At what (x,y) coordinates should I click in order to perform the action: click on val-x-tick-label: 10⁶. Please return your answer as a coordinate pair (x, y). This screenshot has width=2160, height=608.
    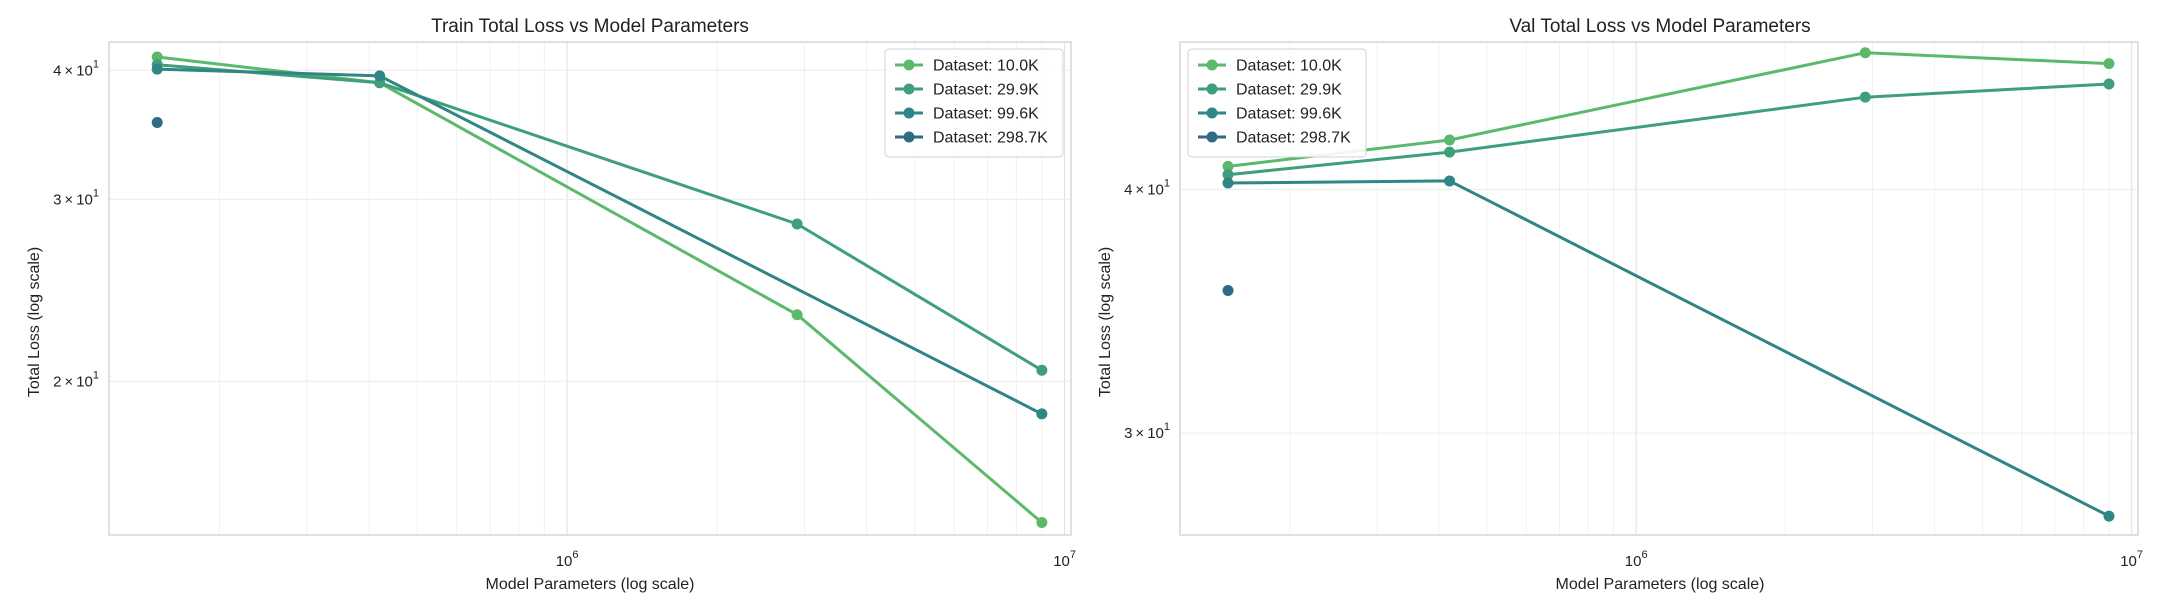
    Looking at the image, I should click on (1636, 559).